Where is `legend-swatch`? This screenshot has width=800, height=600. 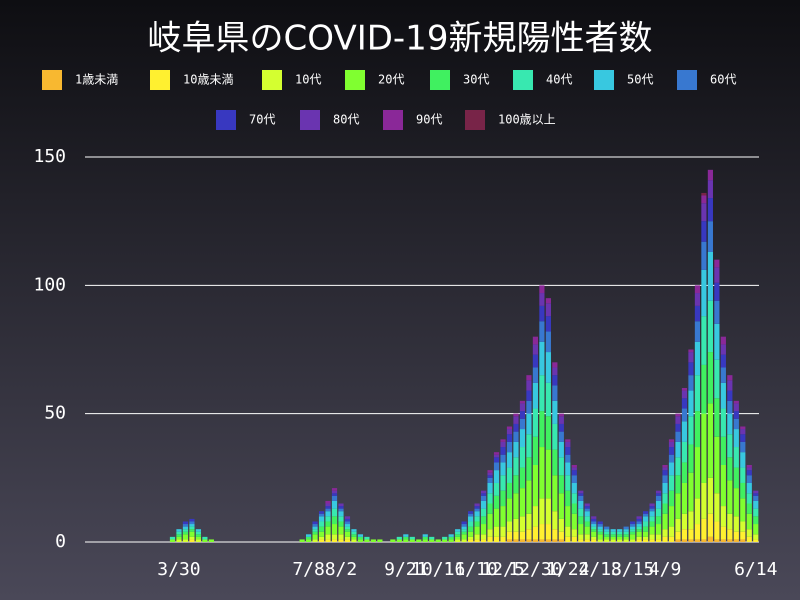
legend-swatch is located at coordinates (52, 80).